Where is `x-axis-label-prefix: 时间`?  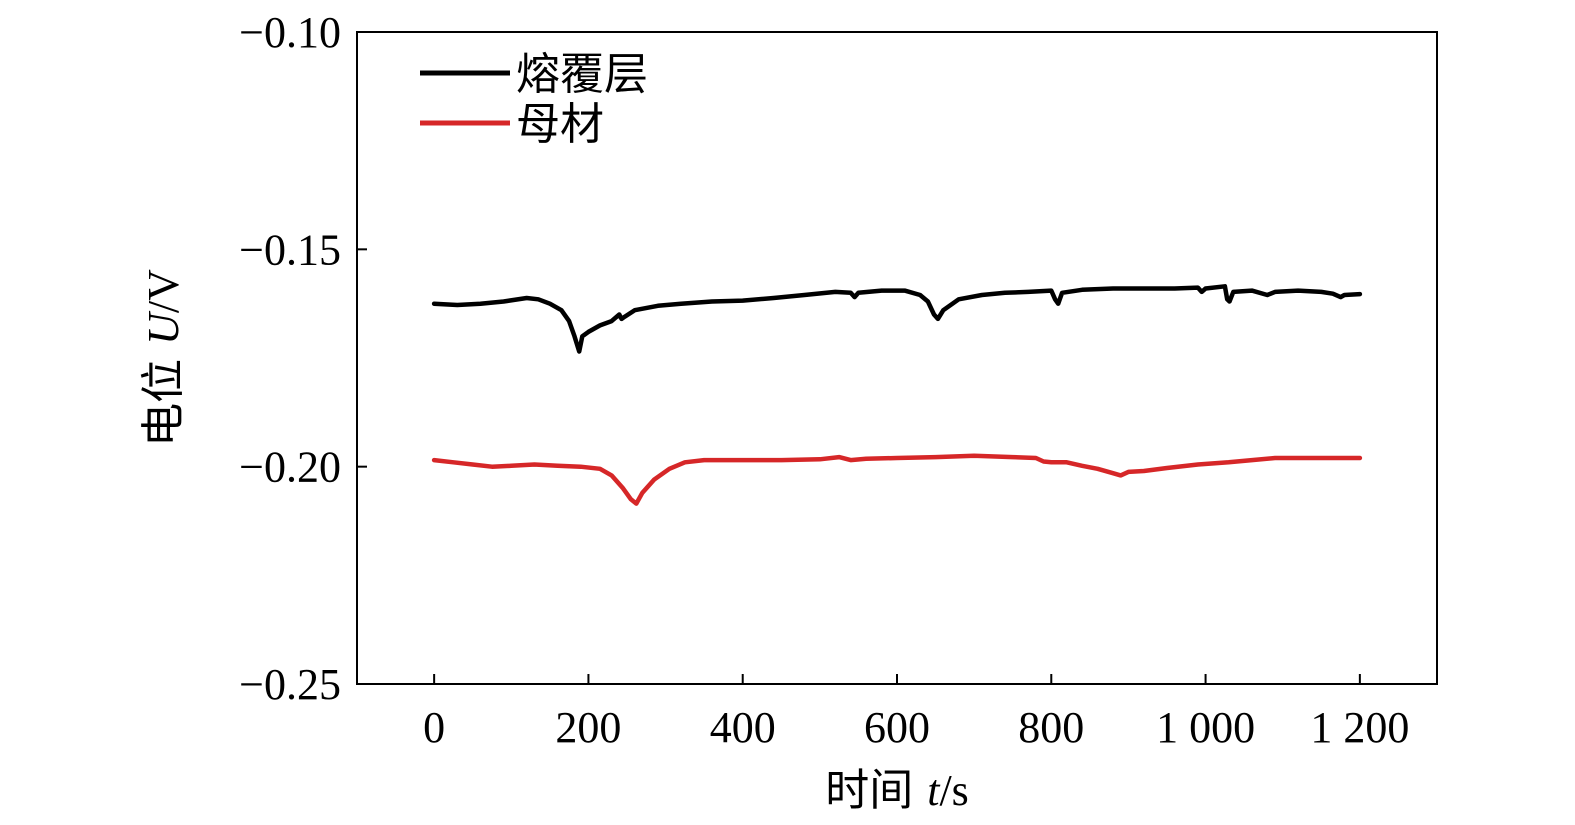 x-axis-label-prefix: 时间 is located at coordinates (876, 790).